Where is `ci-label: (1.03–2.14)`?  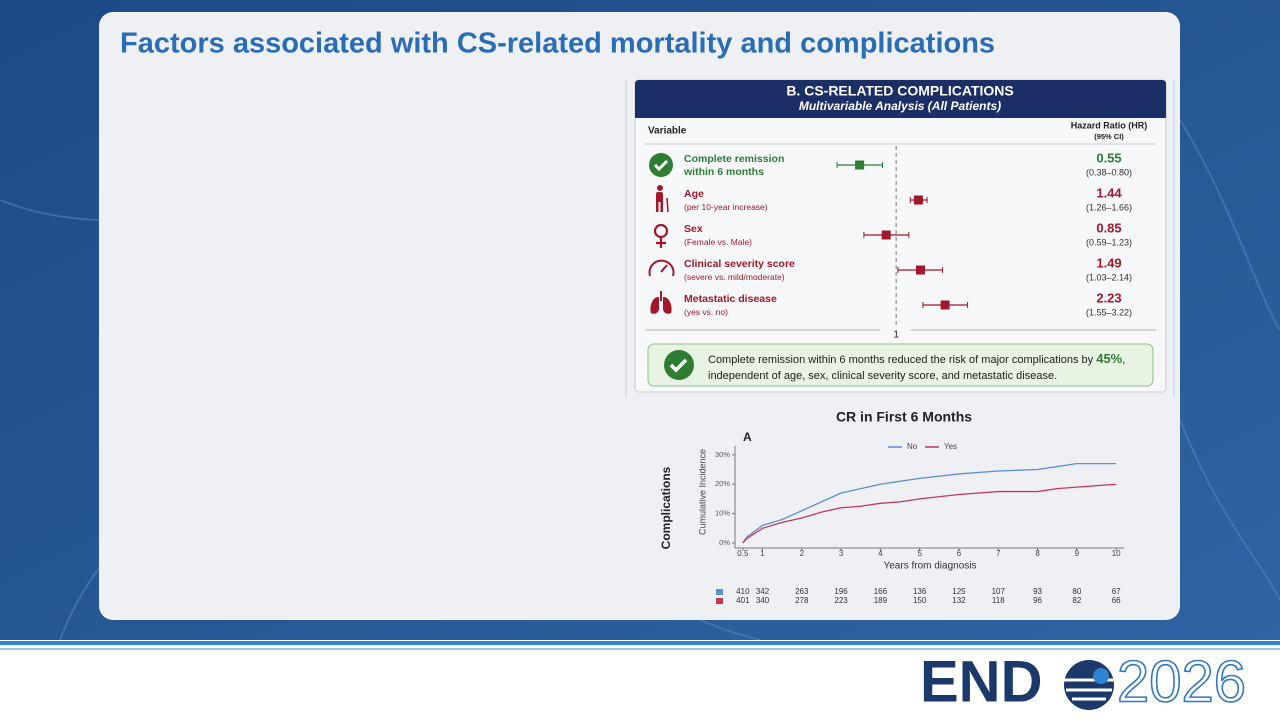 ci-label: (1.03–2.14) is located at coordinates (1109, 277).